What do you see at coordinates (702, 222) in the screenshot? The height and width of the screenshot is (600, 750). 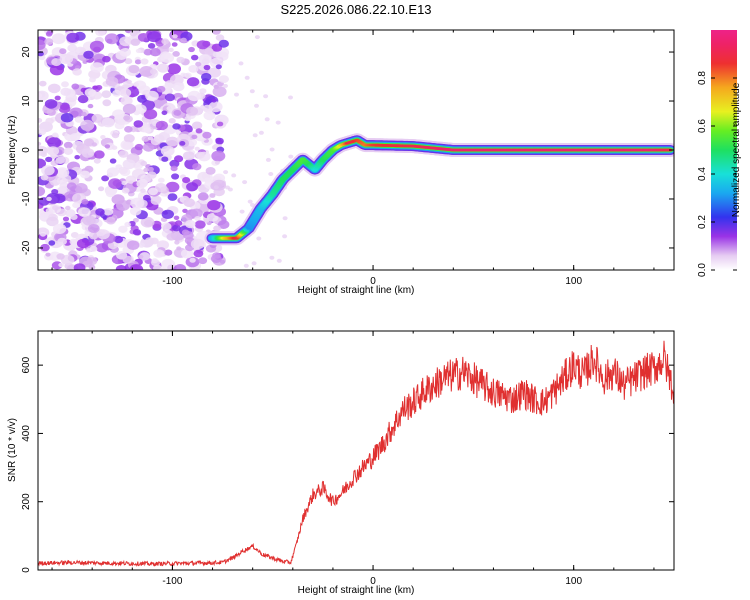 I see `colorbar-tick-label: 0.2` at bounding box center [702, 222].